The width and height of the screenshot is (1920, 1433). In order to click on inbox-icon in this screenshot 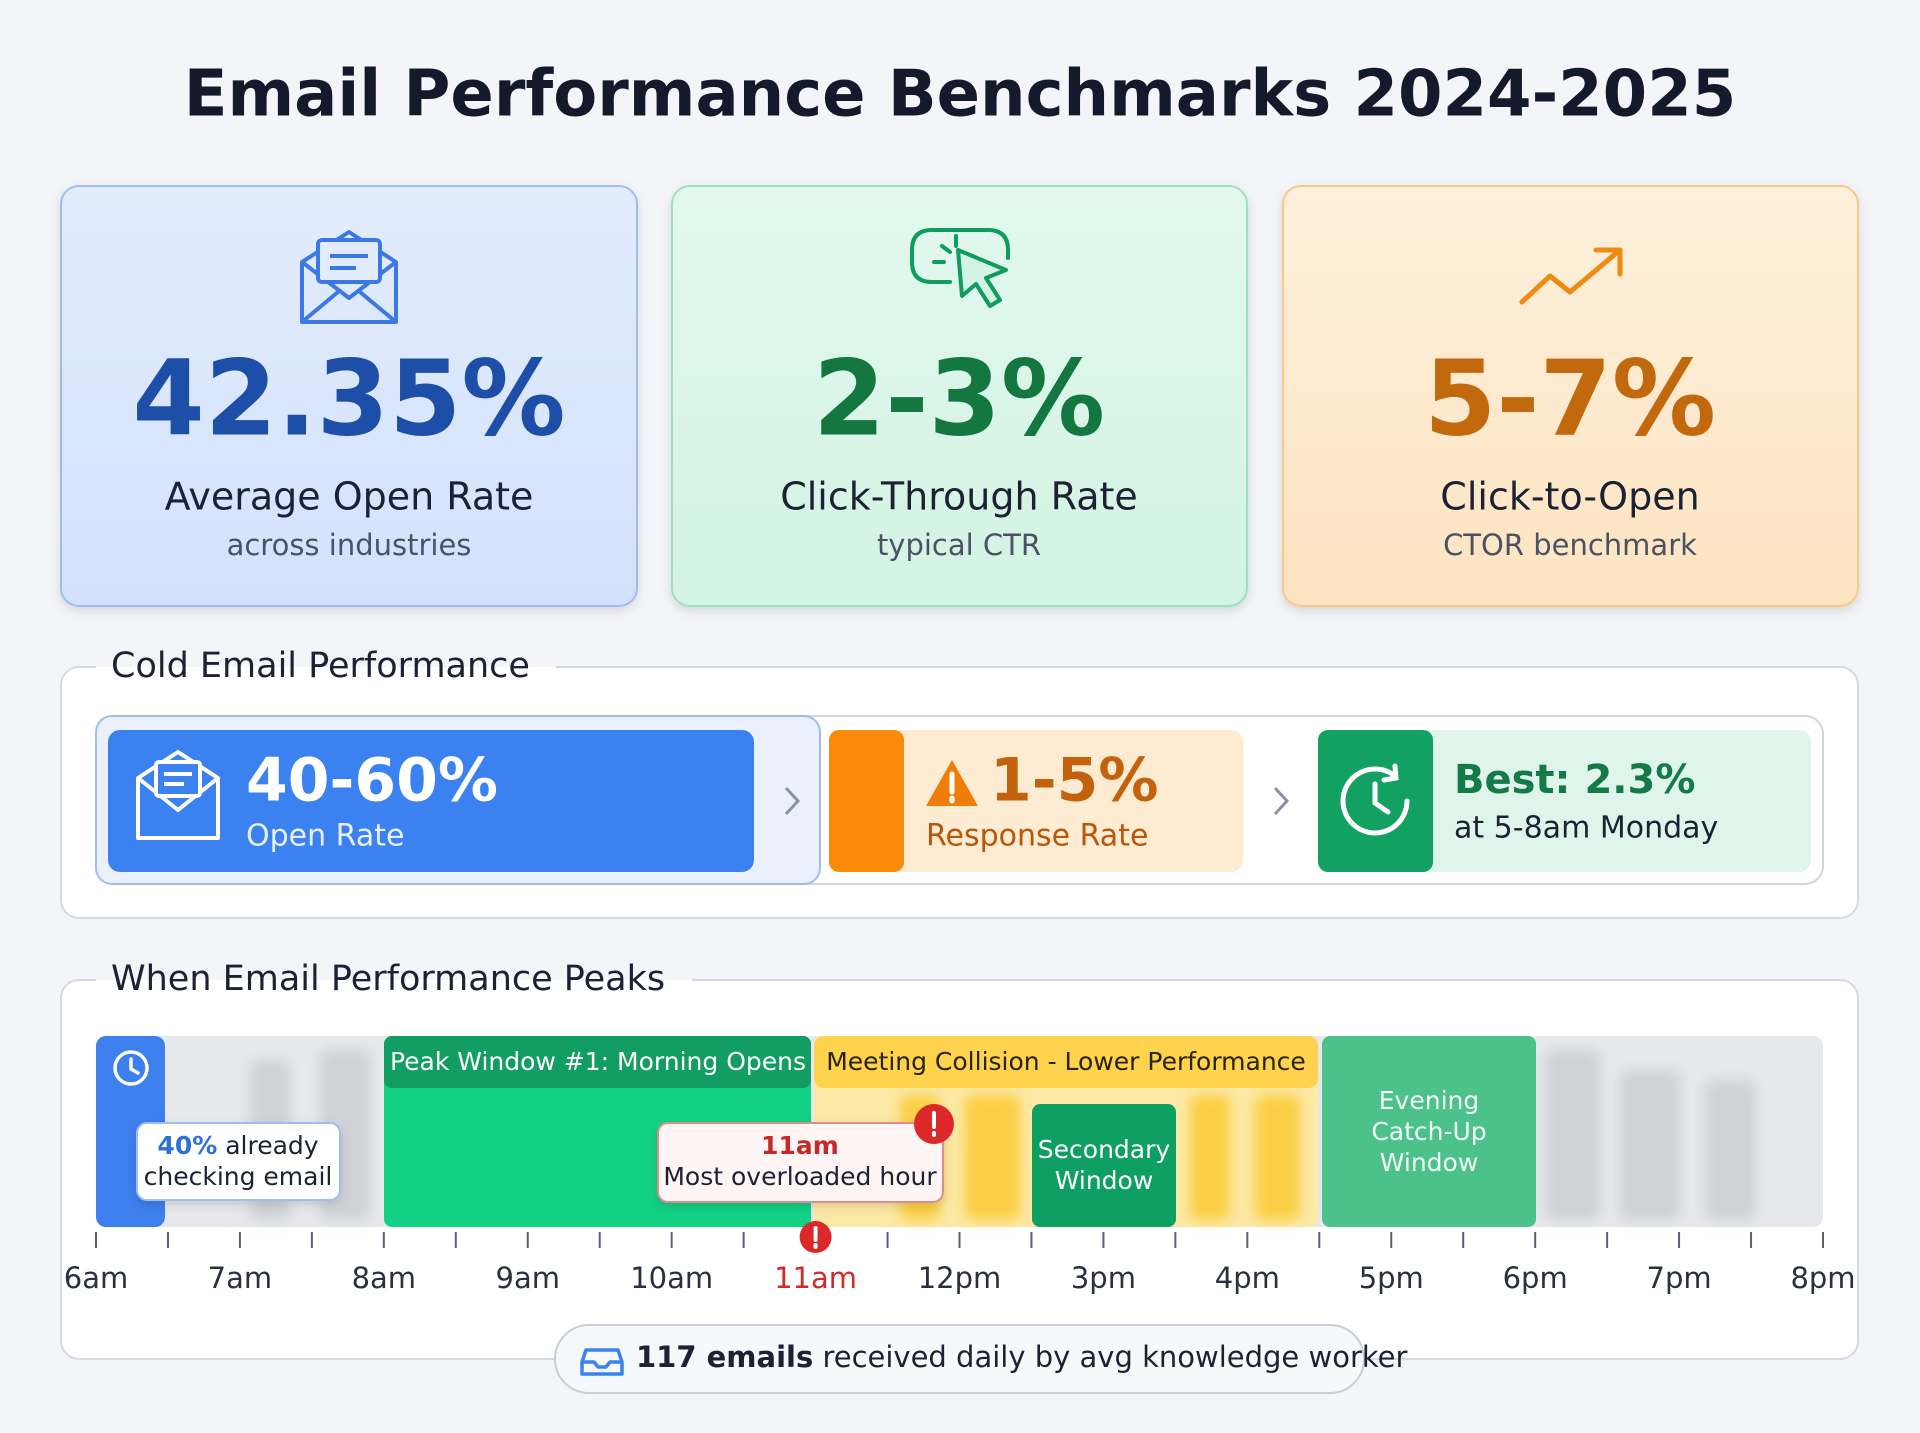, I will do `click(602, 1362)`.